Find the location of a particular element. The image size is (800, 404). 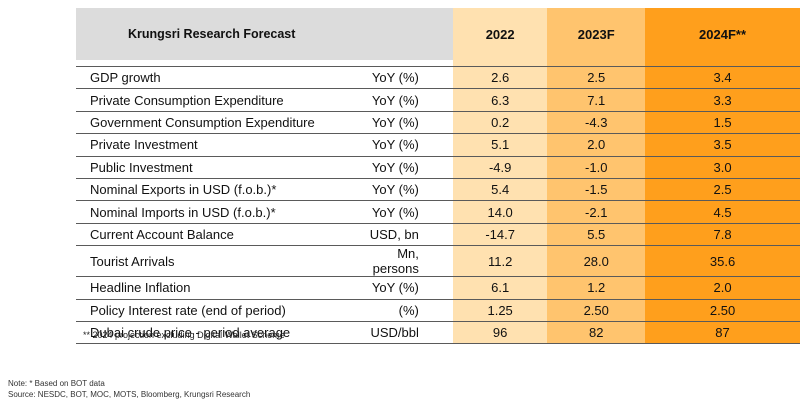

row-value: 1.2 is located at coordinates (596, 288).